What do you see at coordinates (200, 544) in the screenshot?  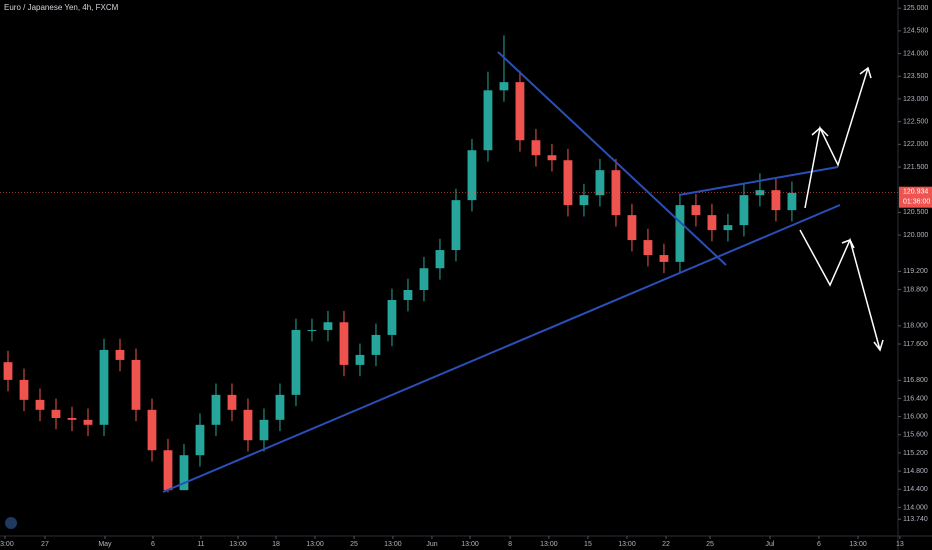 I see `x-tick-label: 11` at bounding box center [200, 544].